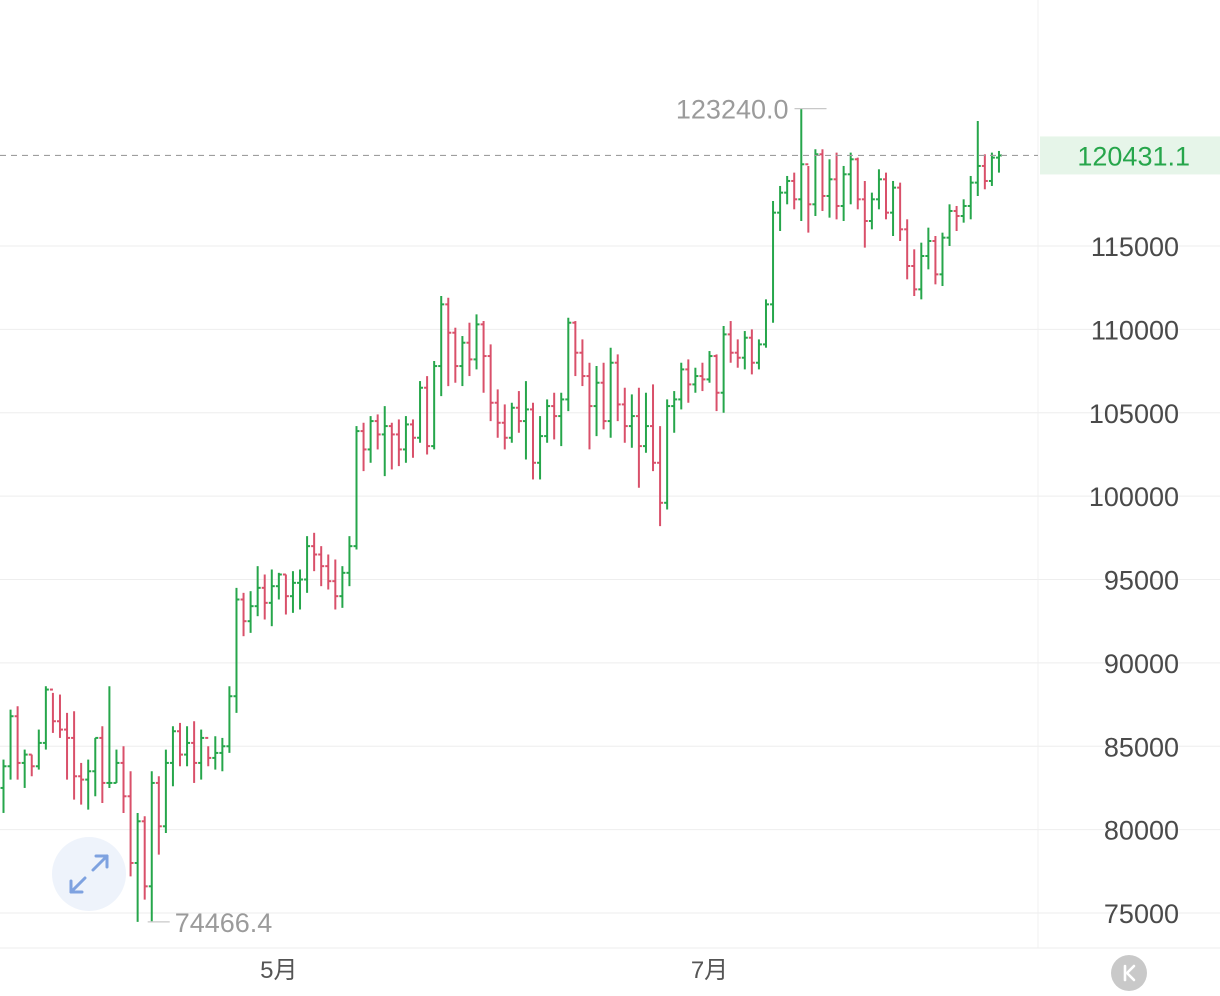 This screenshot has width=1220, height=996. I want to click on expand-arrows-icon, so click(89, 874).